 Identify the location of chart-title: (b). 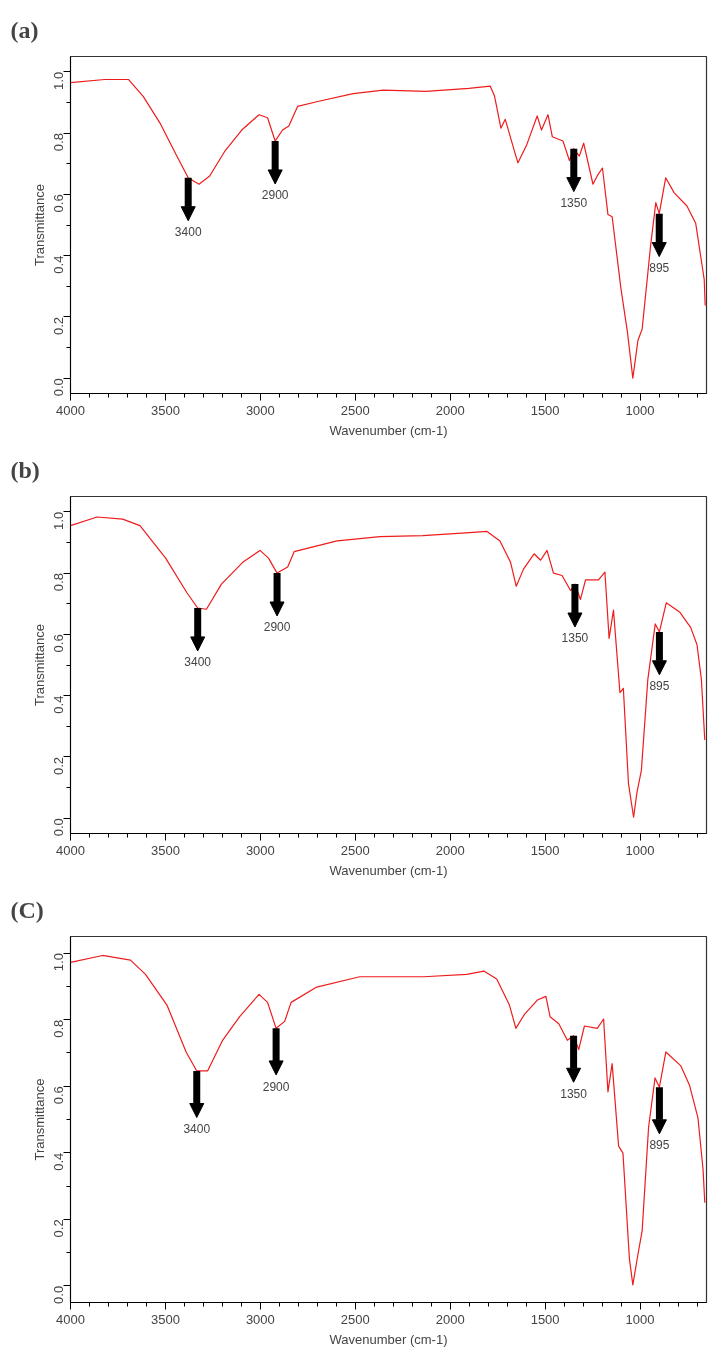
(25, 469).